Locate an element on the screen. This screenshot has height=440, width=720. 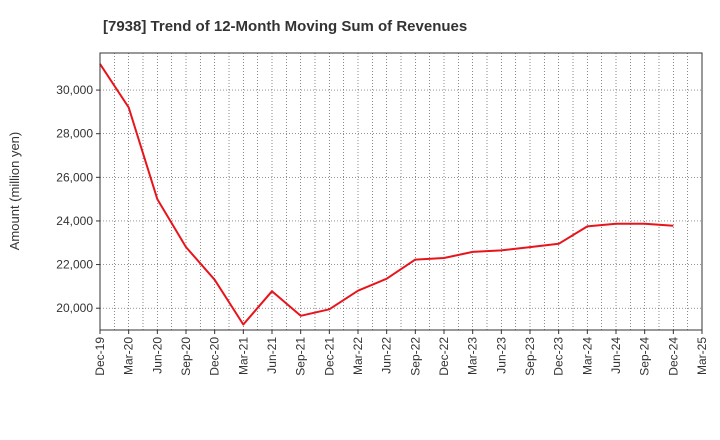
y-tick-label: 30,000 is located at coordinates (74, 90).